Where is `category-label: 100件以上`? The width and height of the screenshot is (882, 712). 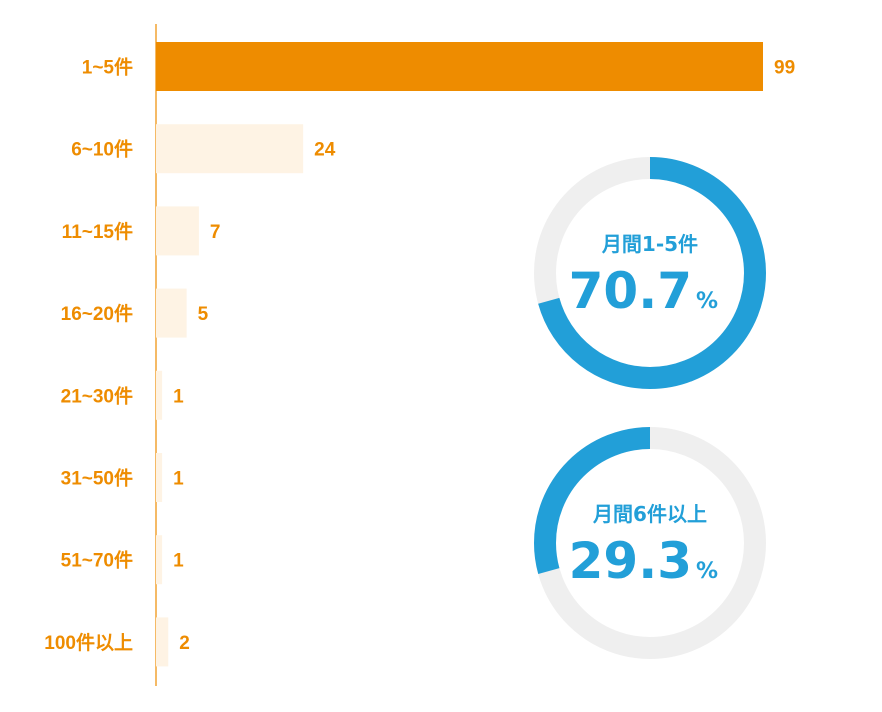 category-label: 100件以上 is located at coordinates (88, 642).